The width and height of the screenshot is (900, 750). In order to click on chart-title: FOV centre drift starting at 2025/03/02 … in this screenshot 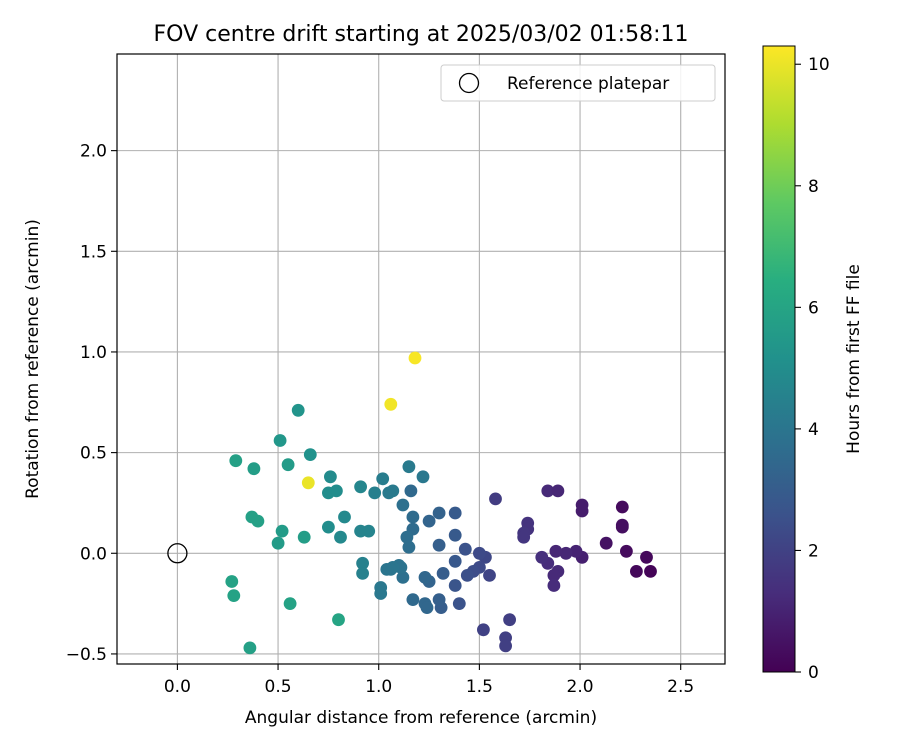, I will do `click(421, 34)`.